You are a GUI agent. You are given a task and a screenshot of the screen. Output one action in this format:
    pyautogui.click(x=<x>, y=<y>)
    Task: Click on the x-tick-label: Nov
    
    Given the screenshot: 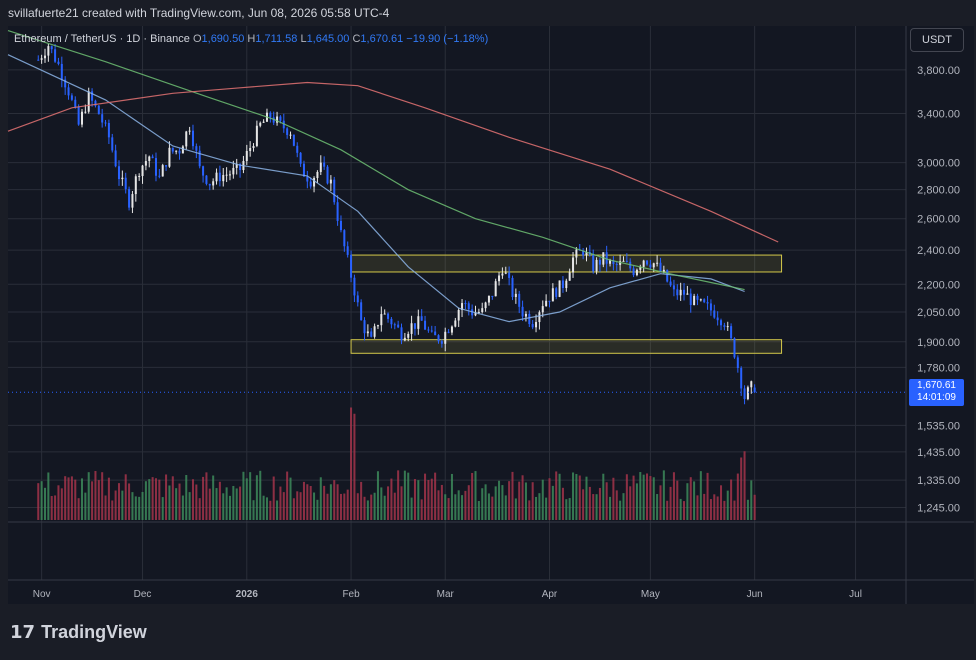 What is the action you would take?
    pyautogui.click(x=42, y=594)
    